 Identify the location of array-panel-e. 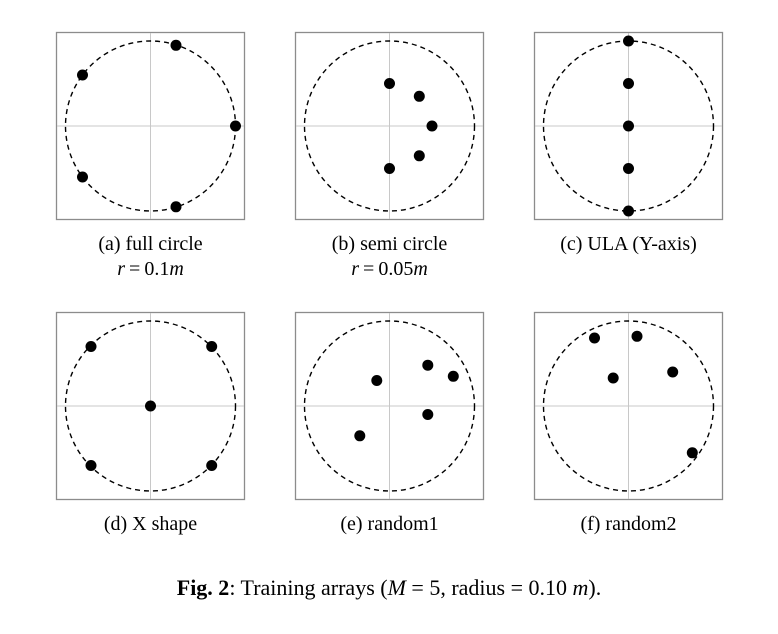
(389, 406).